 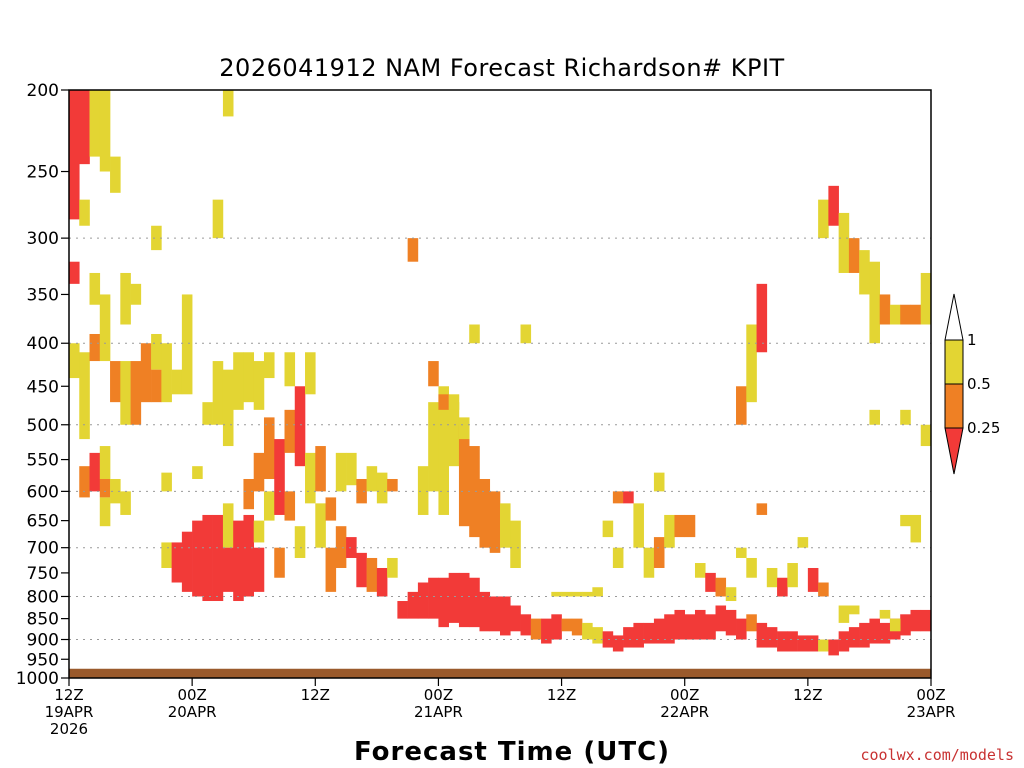 What do you see at coordinates (43, 91) in the screenshot?
I see `y-tick-label: 200` at bounding box center [43, 91].